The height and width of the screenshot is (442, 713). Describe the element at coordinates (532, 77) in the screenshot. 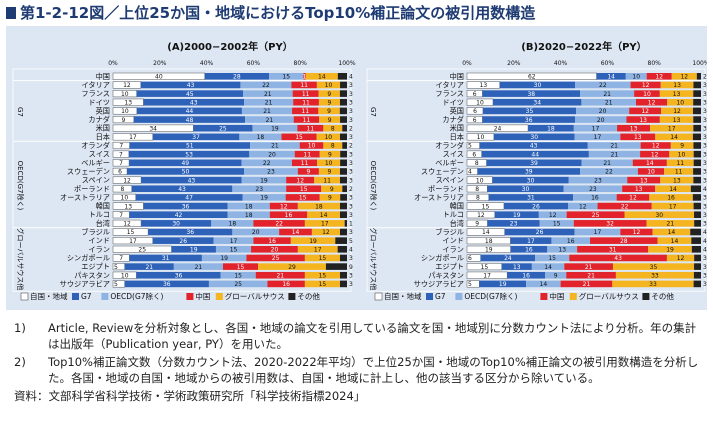

I see `data-label: 62` at that location.